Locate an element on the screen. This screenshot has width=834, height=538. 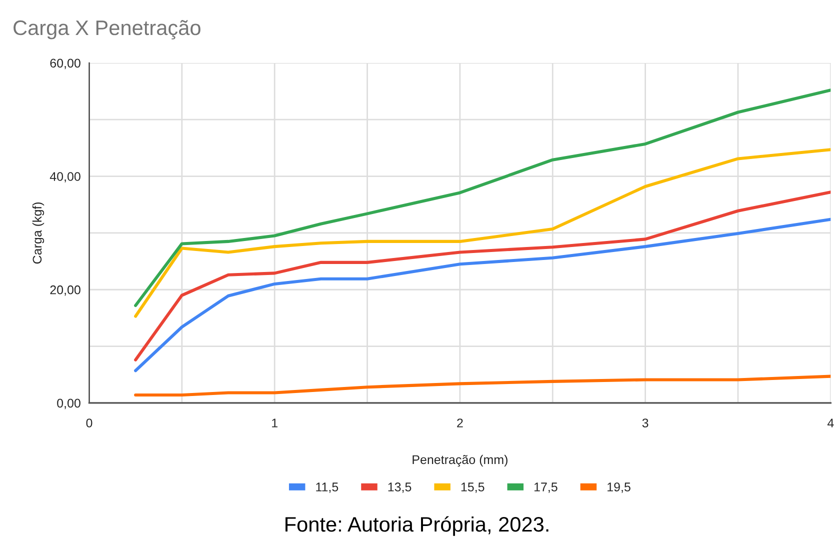
legend-label: 11,5 is located at coordinates (327, 487).